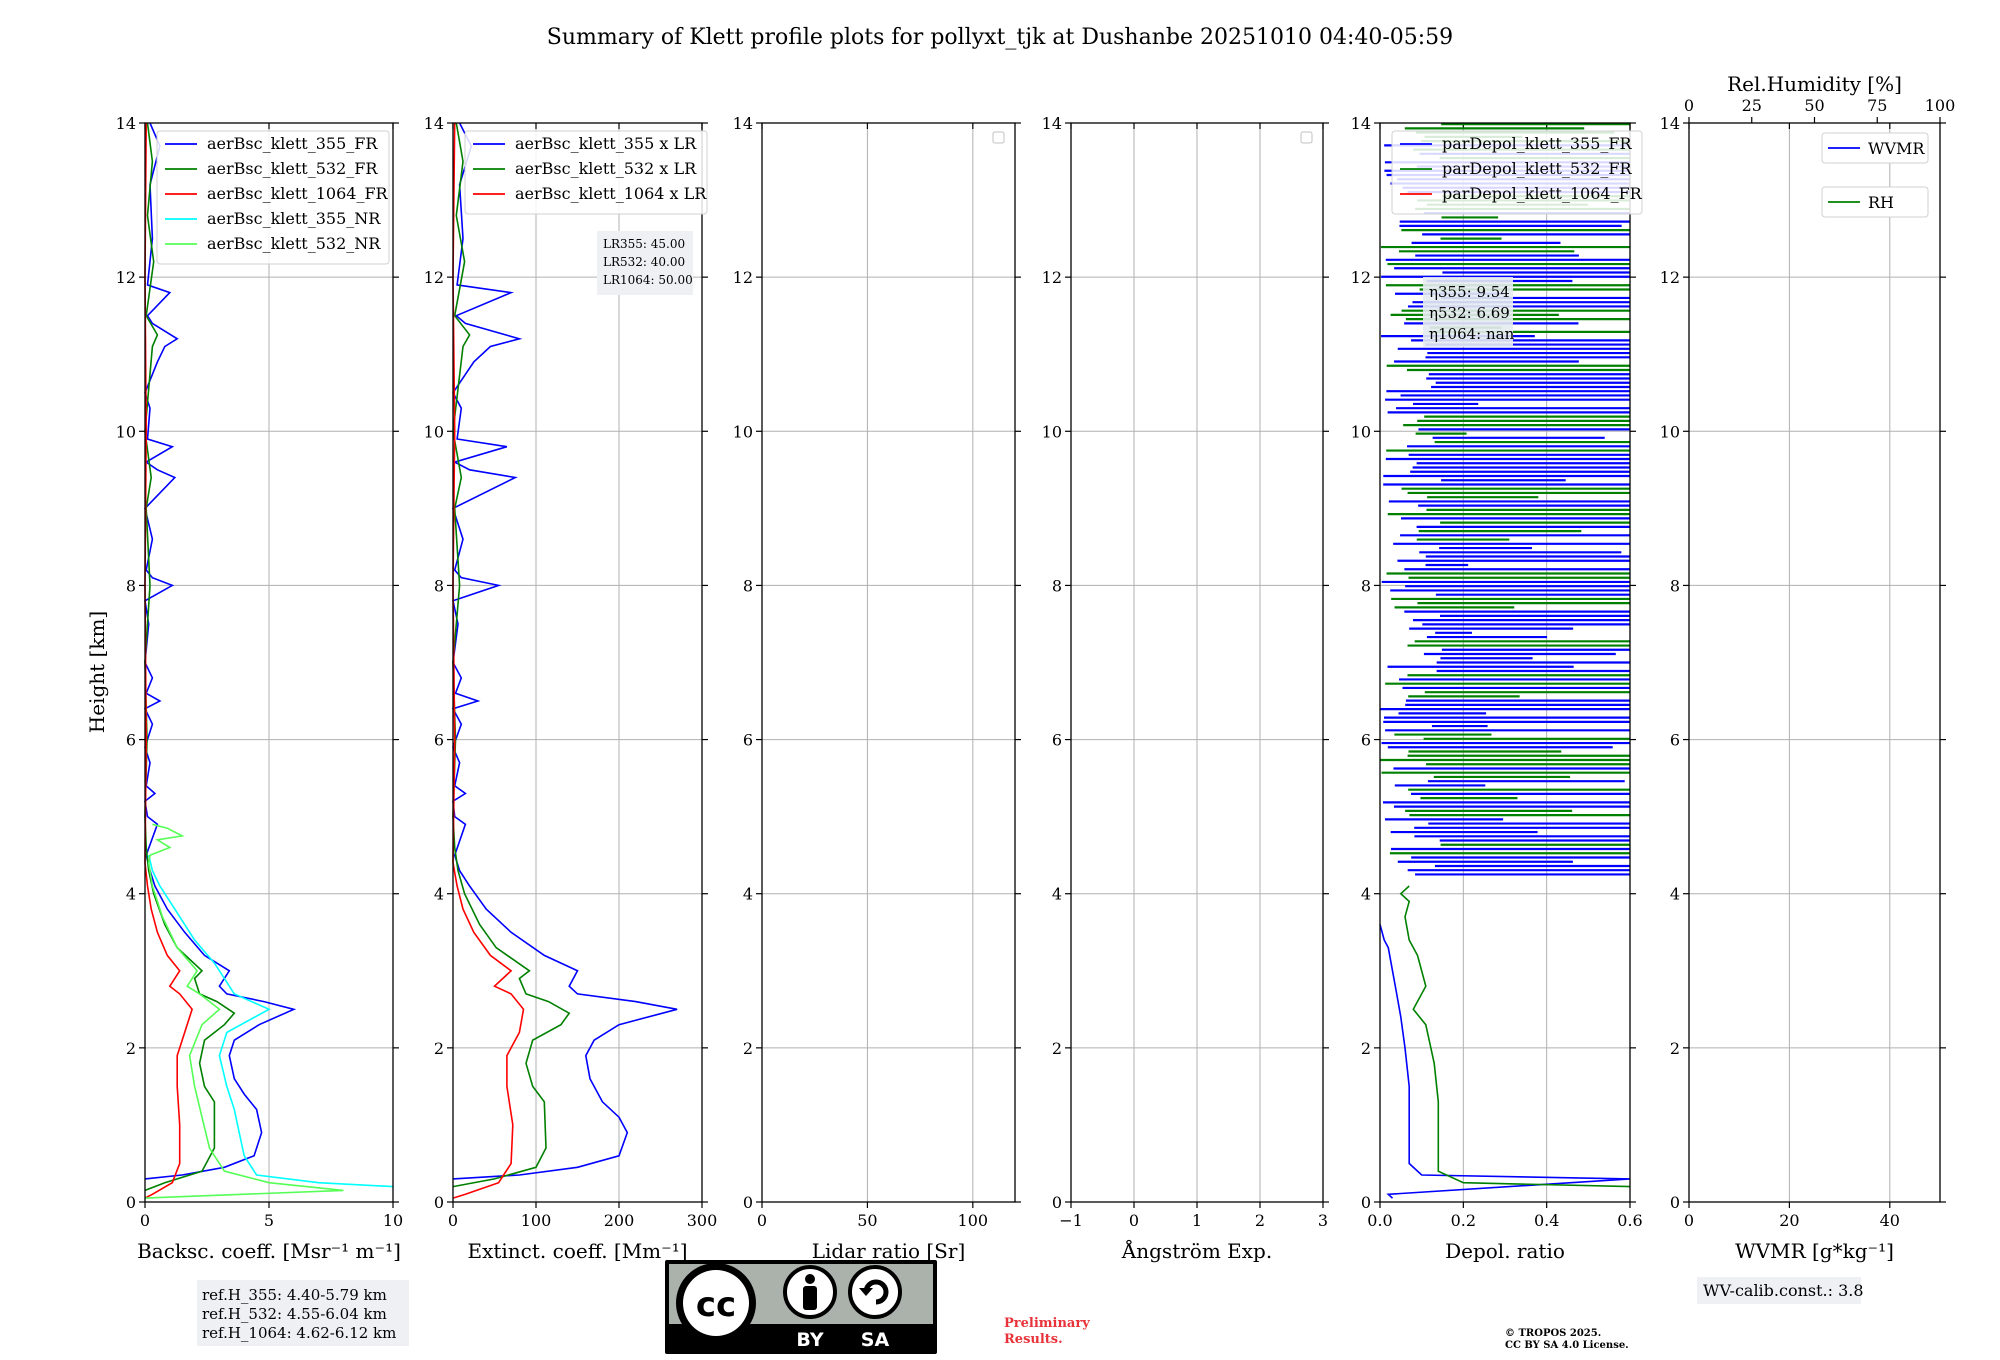  What do you see at coordinates (1814, 1251) in the screenshot?
I see `x-axis-label: WVMR [g*kg⁻¹]` at bounding box center [1814, 1251].